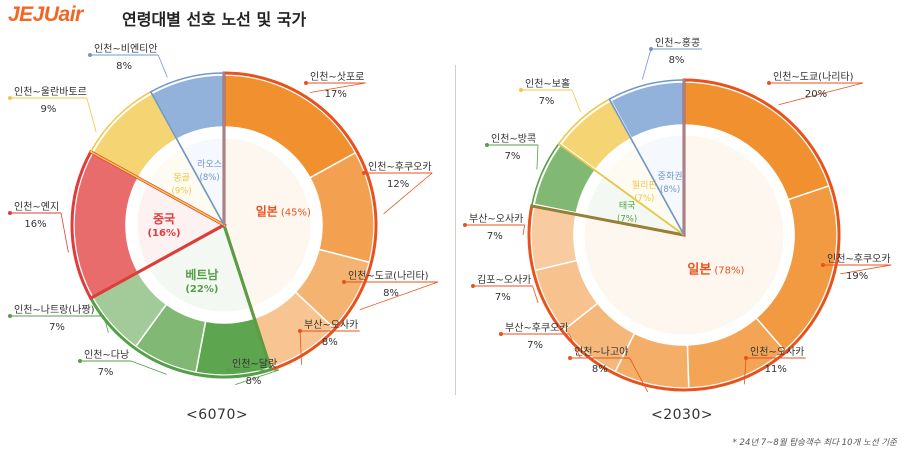  What do you see at coordinates (777, 352) in the screenshot?
I see `route-name-2: 인천~오사카` at bounding box center [777, 352].